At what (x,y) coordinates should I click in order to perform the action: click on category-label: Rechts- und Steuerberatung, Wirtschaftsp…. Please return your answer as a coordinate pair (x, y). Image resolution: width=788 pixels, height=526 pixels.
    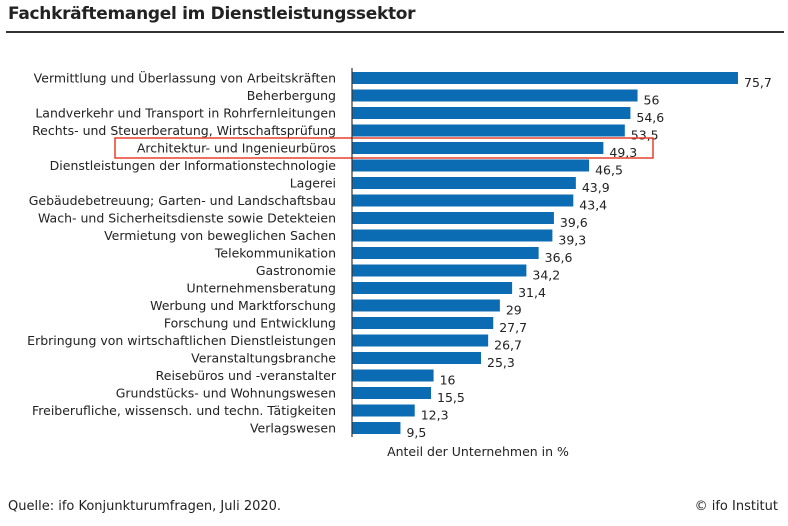
    Looking at the image, I should click on (184, 130).